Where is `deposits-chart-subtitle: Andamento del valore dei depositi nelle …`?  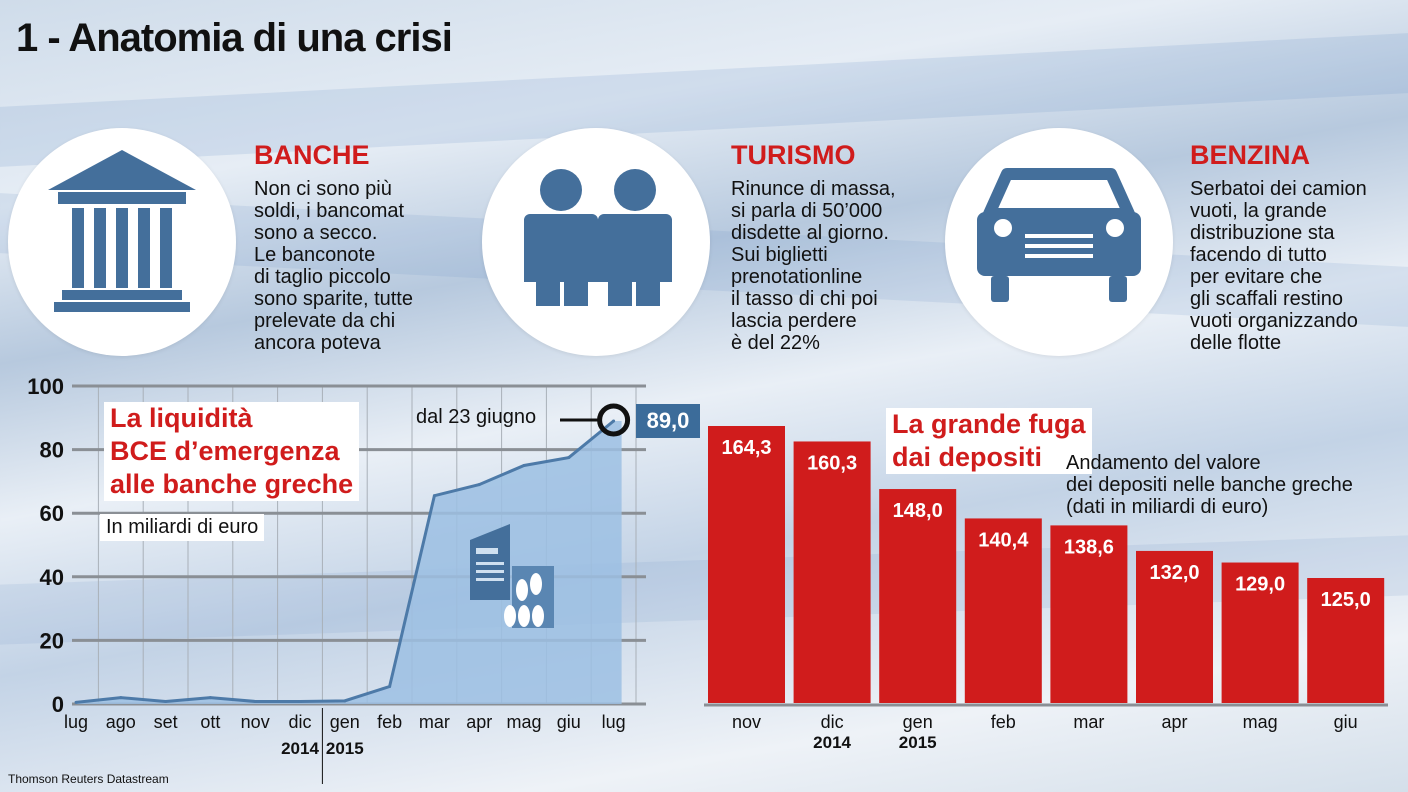
deposits-chart-subtitle: Andamento del valore dei depositi nelle … is located at coordinates (1231, 485).